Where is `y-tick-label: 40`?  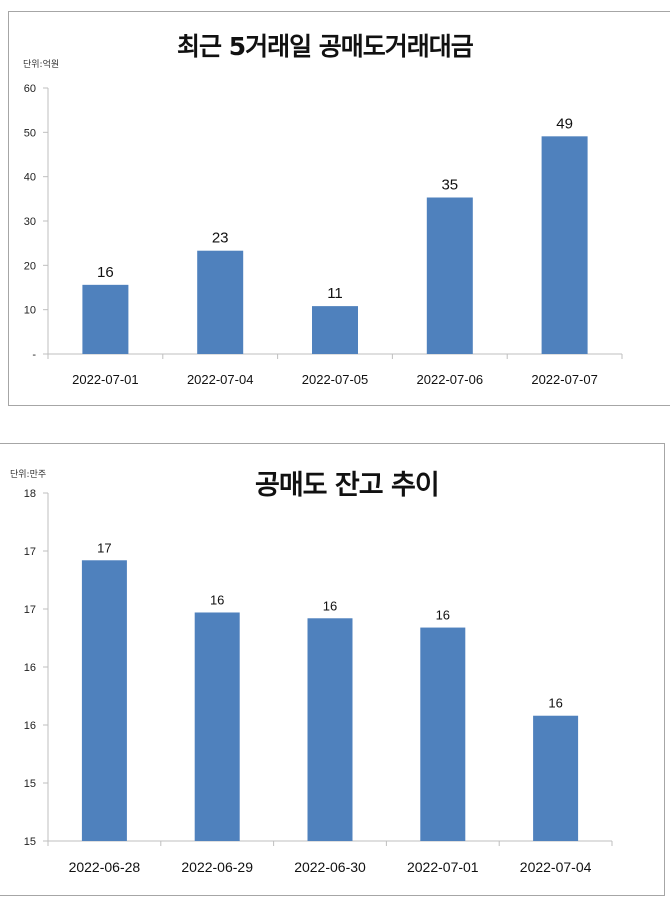 y-tick-label: 40 is located at coordinates (30, 178).